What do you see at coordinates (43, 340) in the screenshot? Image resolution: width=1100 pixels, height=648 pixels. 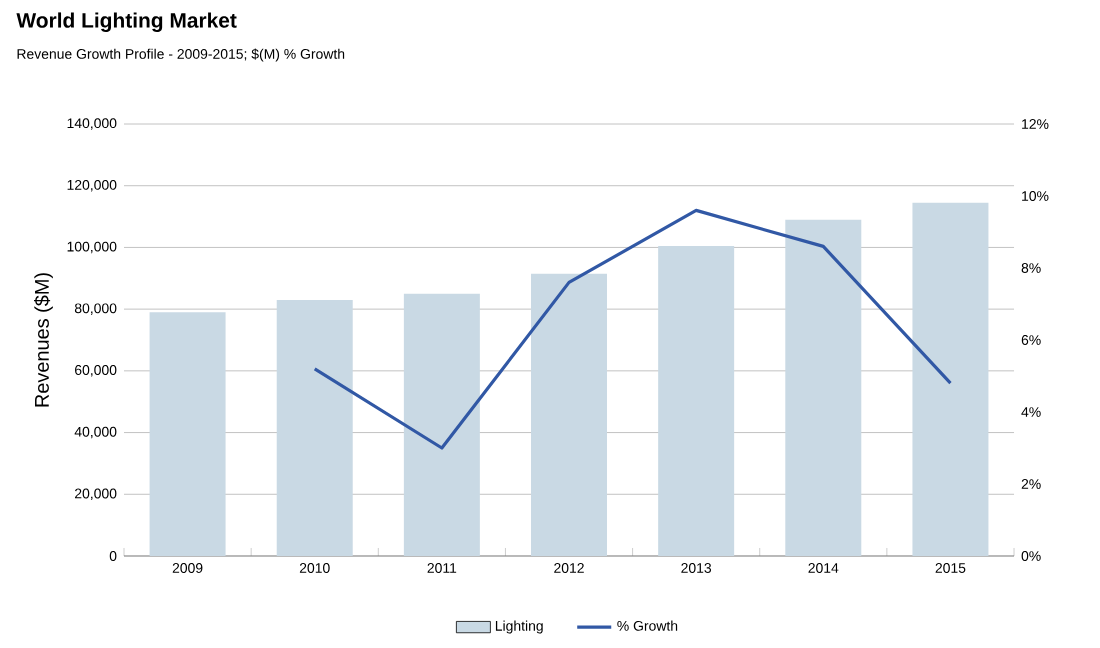 I see `y-axis-title: Revenues ($M)` at bounding box center [43, 340].